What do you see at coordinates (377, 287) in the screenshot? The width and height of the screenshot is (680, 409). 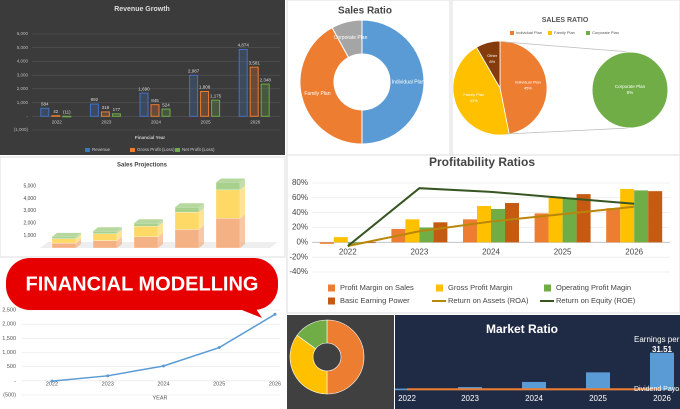 I see `legend-label: Profit Margin on Sales` at bounding box center [377, 287].